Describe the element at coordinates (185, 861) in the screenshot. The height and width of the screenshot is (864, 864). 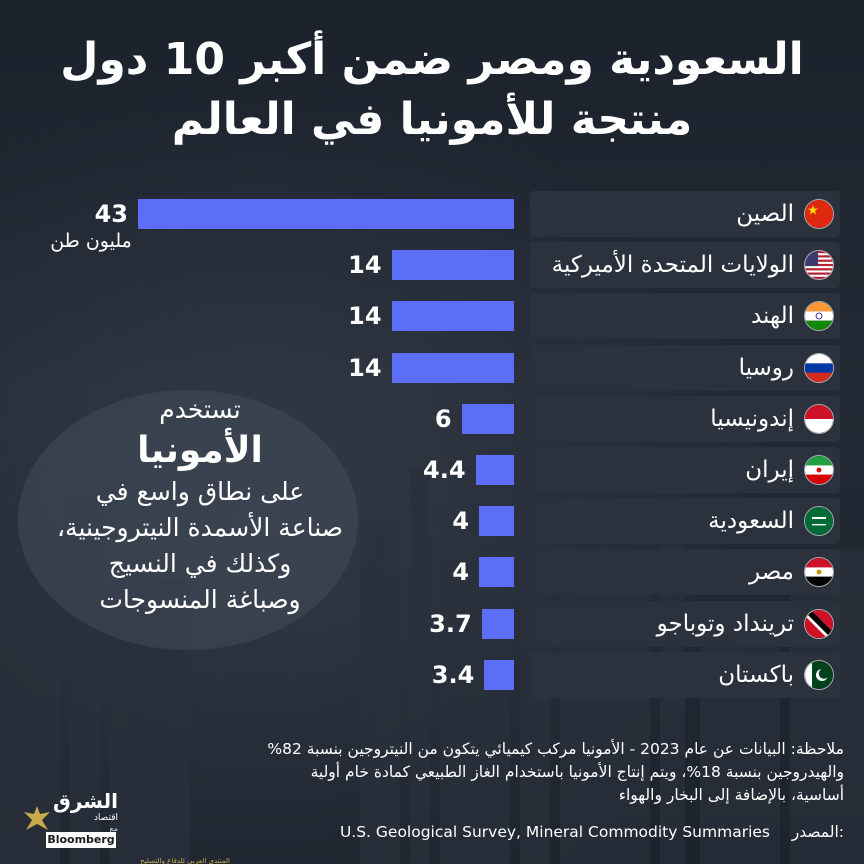
I see `logo-tagline: المنتدى العربي للدفاع والتسليح` at that location.